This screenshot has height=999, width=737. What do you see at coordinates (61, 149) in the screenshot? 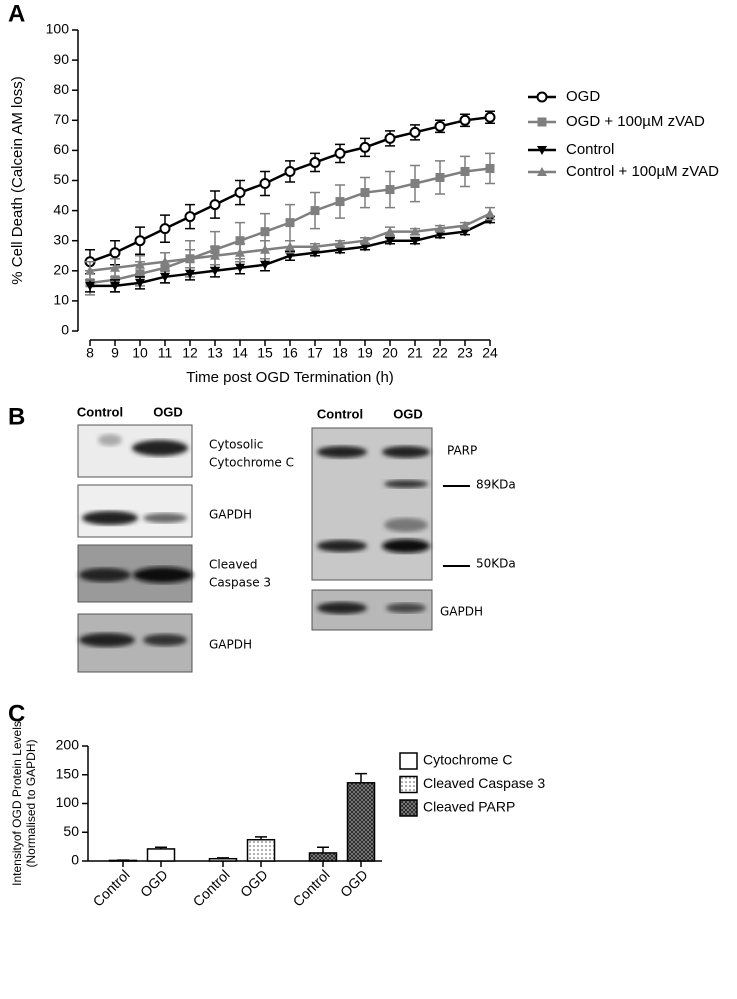
I see `y-tick-label: 60` at bounding box center [61, 149].